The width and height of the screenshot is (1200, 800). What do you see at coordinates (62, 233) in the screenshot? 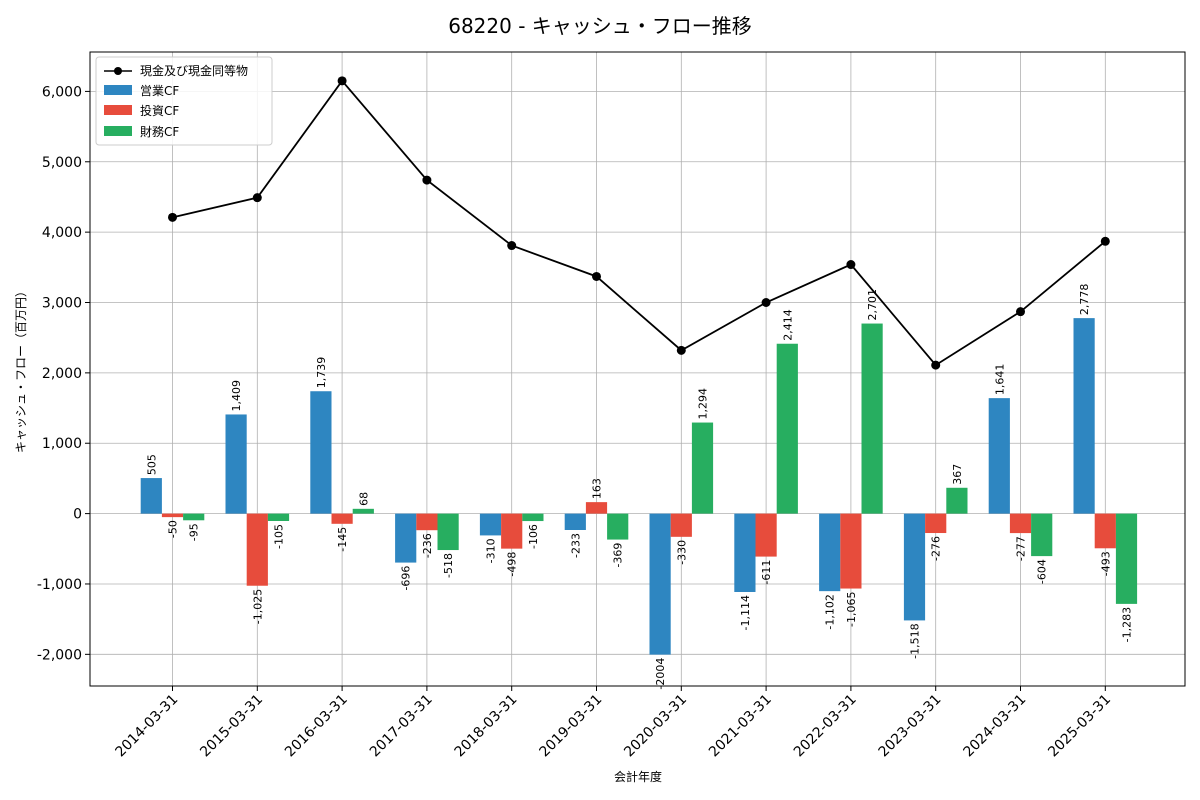
I see `y-tick-label: 4,000` at bounding box center [62, 233].